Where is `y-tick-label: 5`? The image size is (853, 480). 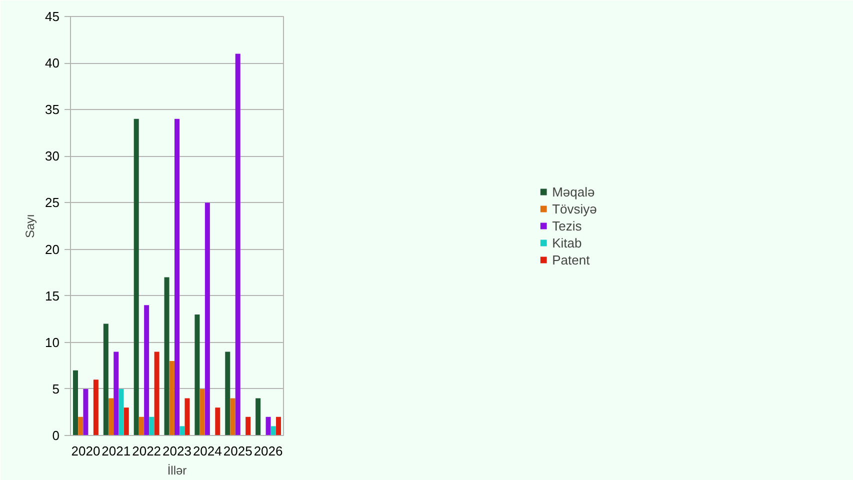
y-tick-label: 5 is located at coordinates (56, 388).